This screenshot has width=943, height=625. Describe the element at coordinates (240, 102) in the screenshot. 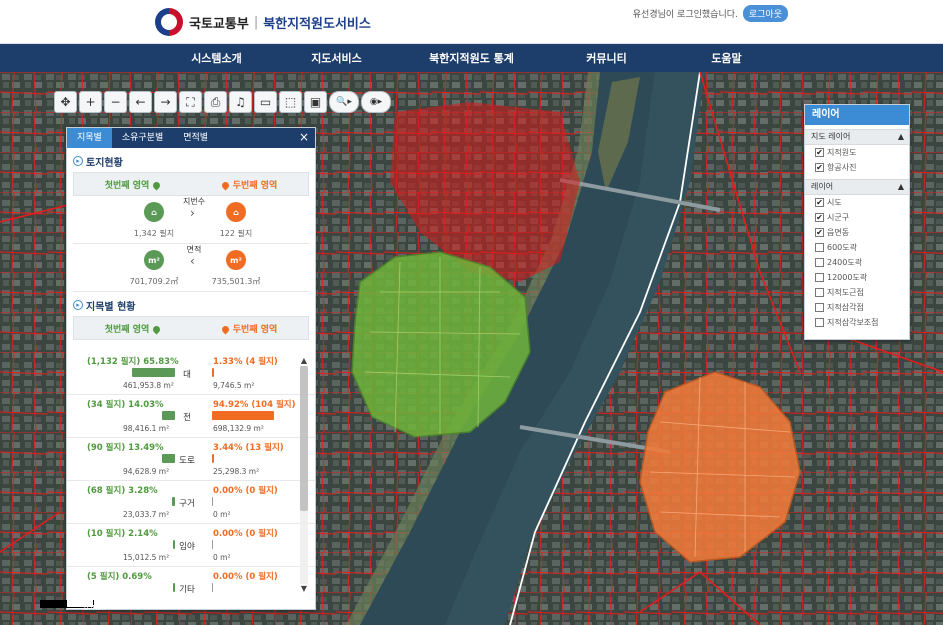

I see `measure-icon: ♫` at that location.